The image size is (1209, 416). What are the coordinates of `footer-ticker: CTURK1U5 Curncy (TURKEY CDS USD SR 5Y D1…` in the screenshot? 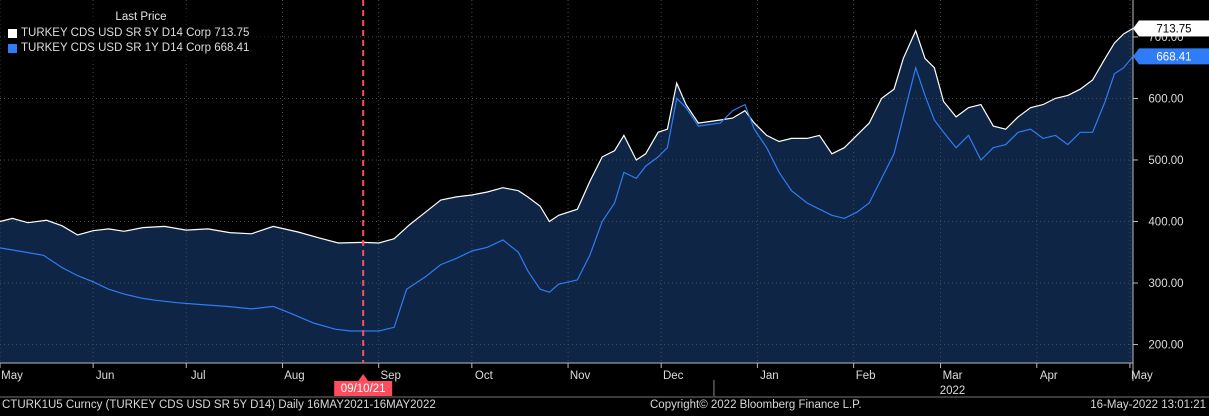 It's located at (219, 405).